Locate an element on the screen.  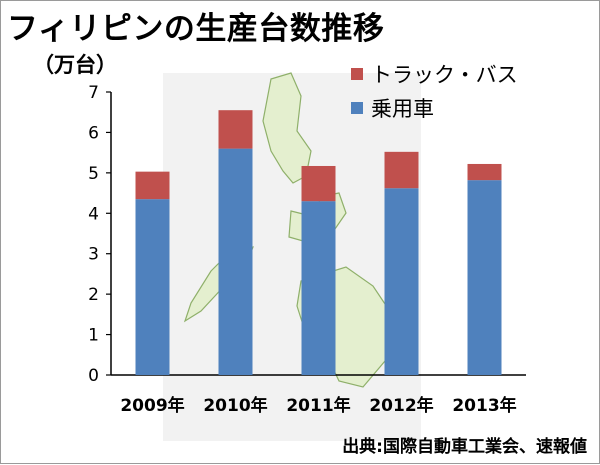
y-tick-label: 0 is located at coordinates (93, 376).